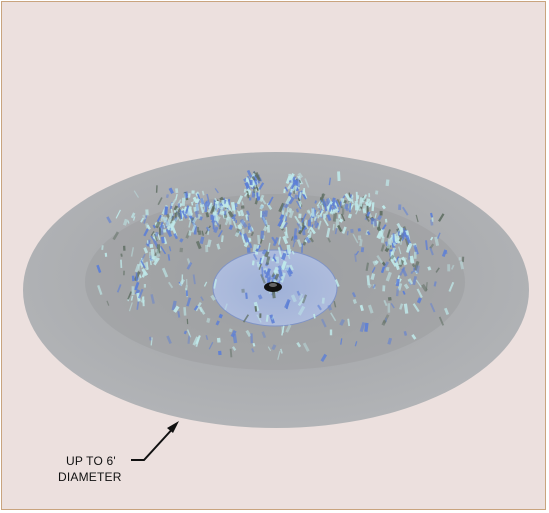 Image resolution: width=549 pixels, height=513 pixels. I want to click on callout-line-2: DIAMETER, so click(90, 477).